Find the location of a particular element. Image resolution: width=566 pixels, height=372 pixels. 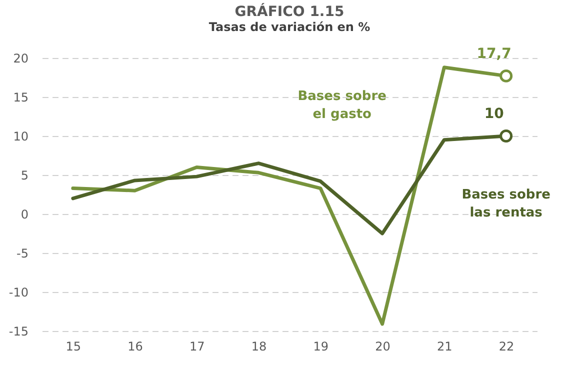

chart-subtitle: Tasas de variación en % is located at coordinates (289, 27).